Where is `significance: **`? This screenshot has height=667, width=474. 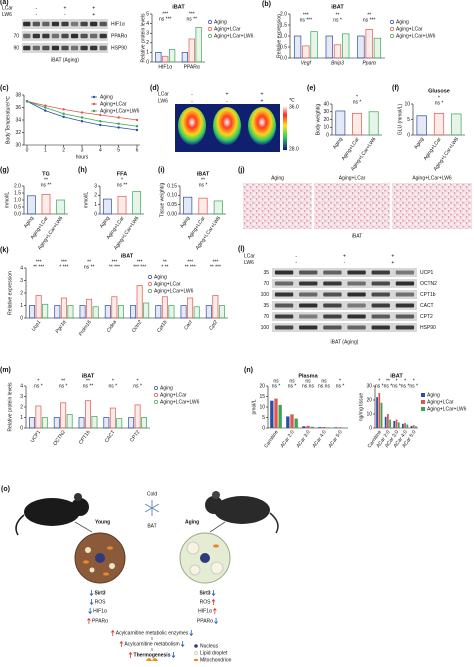 significance: ** is located at coordinates (63, 381).